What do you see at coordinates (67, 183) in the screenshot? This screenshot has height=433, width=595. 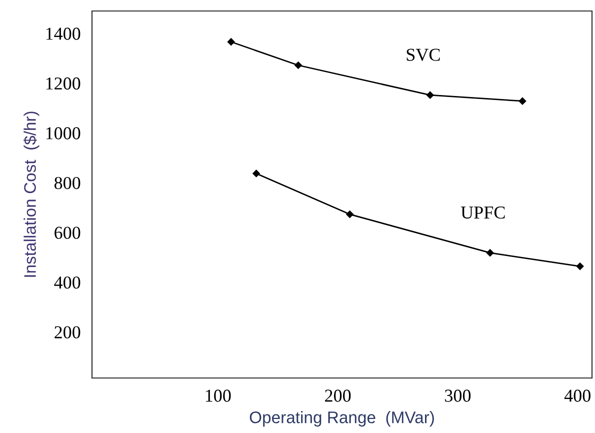 I see `y-tick-label: 800` at bounding box center [67, 183].